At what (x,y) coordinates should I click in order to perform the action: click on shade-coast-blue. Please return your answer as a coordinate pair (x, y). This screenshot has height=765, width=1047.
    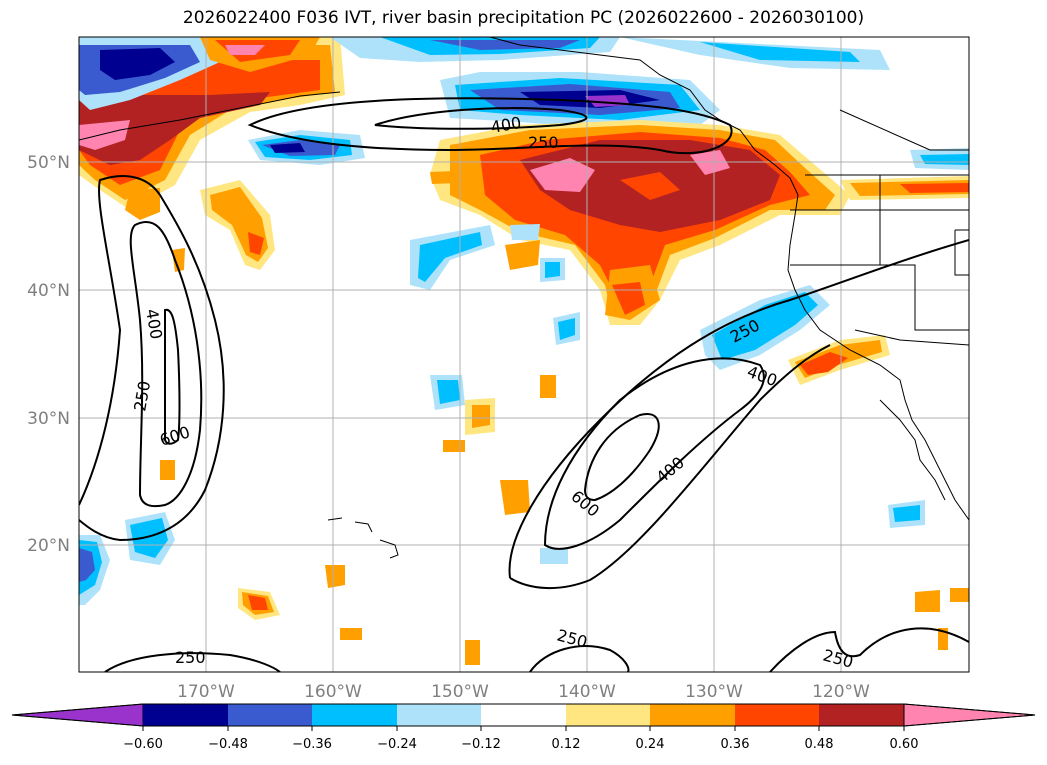
    Looking at the image, I should click on (765, 326).